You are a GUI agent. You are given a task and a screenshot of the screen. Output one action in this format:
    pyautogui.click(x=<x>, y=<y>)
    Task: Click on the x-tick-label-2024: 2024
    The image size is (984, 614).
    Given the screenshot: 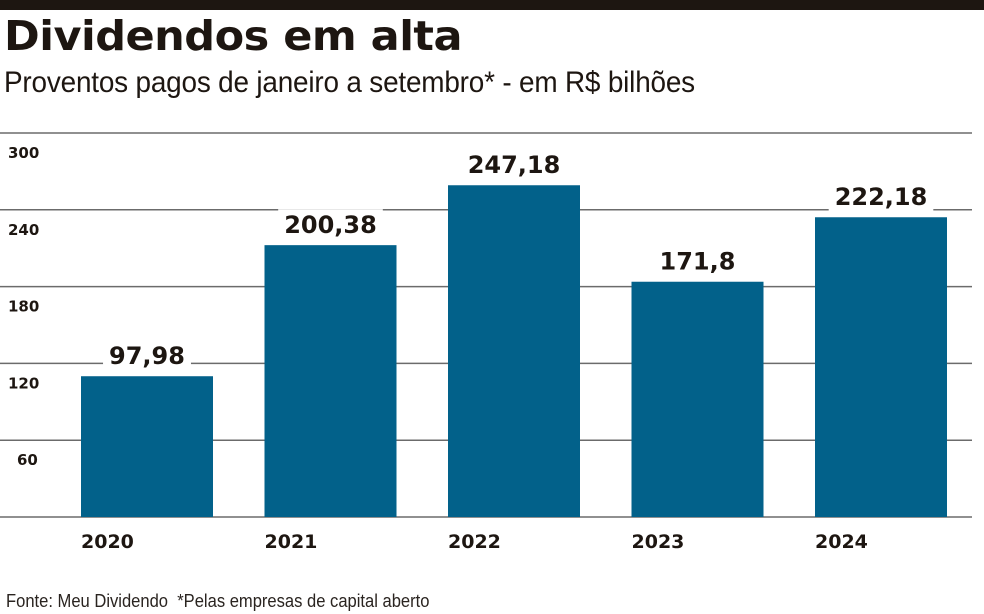 What is the action you would take?
    pyautogui.click(x=841, y=542)
    